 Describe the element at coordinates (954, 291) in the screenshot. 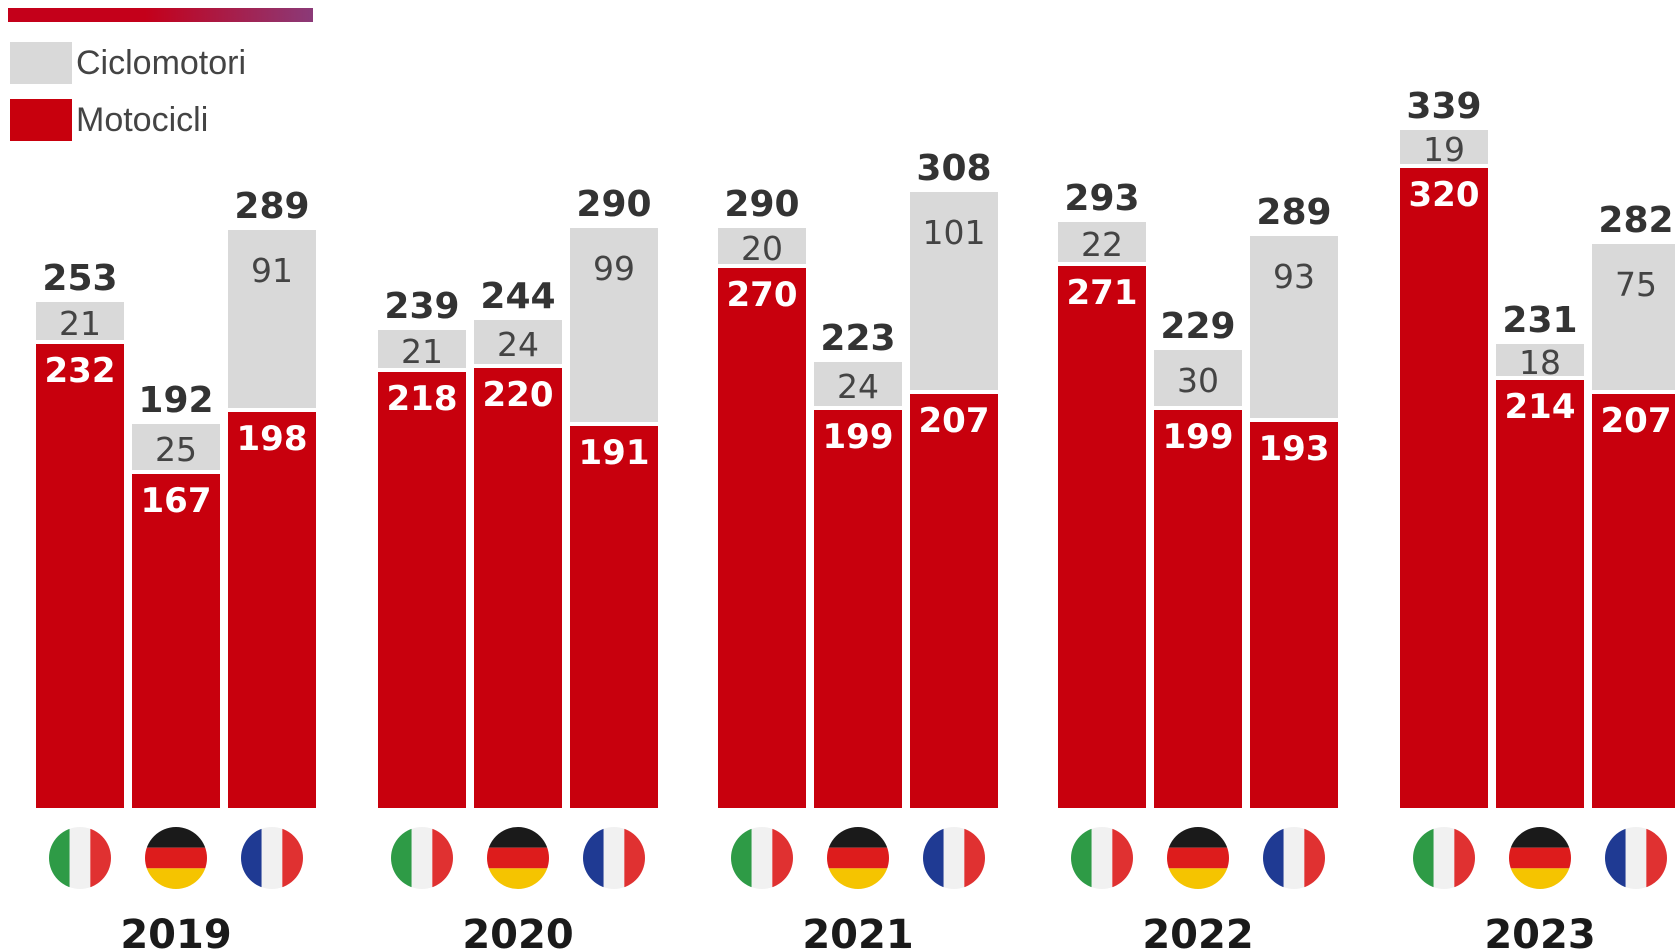

I see `bar-ciclomotori-2021-france` at that location.